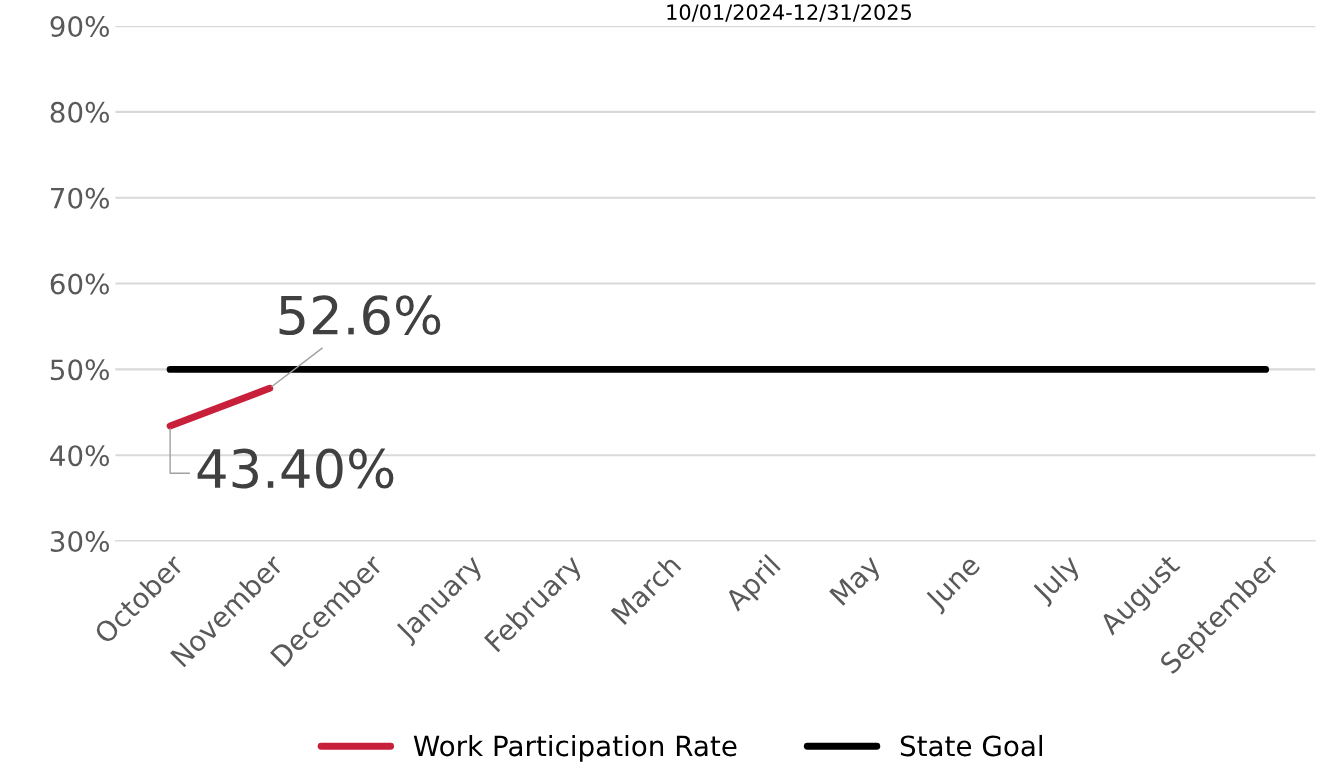 Image resolution: width=1326 pixels, height=779 pixels. What do you see at coordinates (971, 745) in the screenshot?
I see `legend-label: State Goal` at bounding box center [971, 745].